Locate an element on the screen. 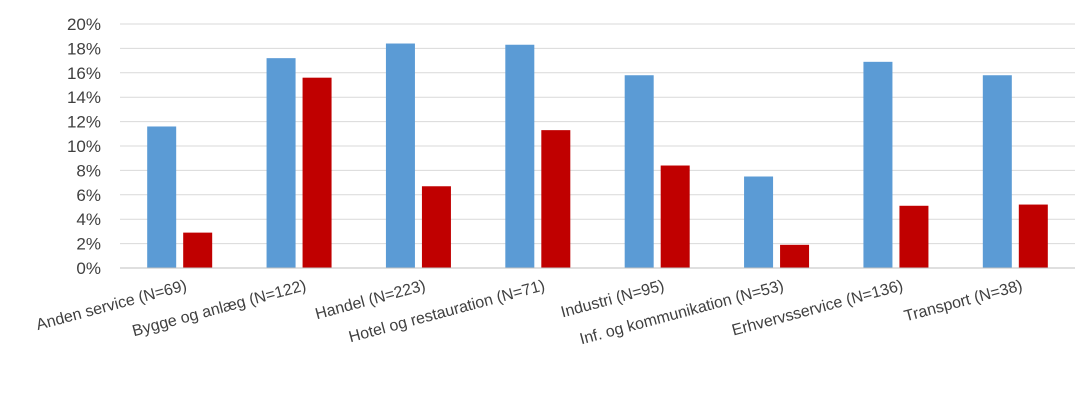 The height and width of the screenshot is (394, 1091). y-axis-ticks: 0% 2% 4% 6% 8% 10% 12% 14% 16% 18% 20% is located at coordinates (84, 146).